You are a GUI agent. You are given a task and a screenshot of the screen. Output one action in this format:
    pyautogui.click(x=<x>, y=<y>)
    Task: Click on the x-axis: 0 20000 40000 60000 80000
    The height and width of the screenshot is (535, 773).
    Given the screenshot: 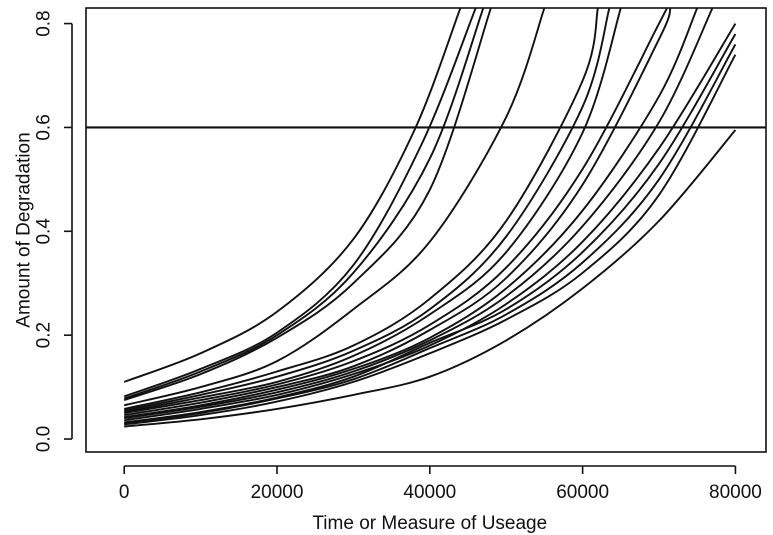 What is the action you would take?
    pyautogui.click(x=440, y=484)
    